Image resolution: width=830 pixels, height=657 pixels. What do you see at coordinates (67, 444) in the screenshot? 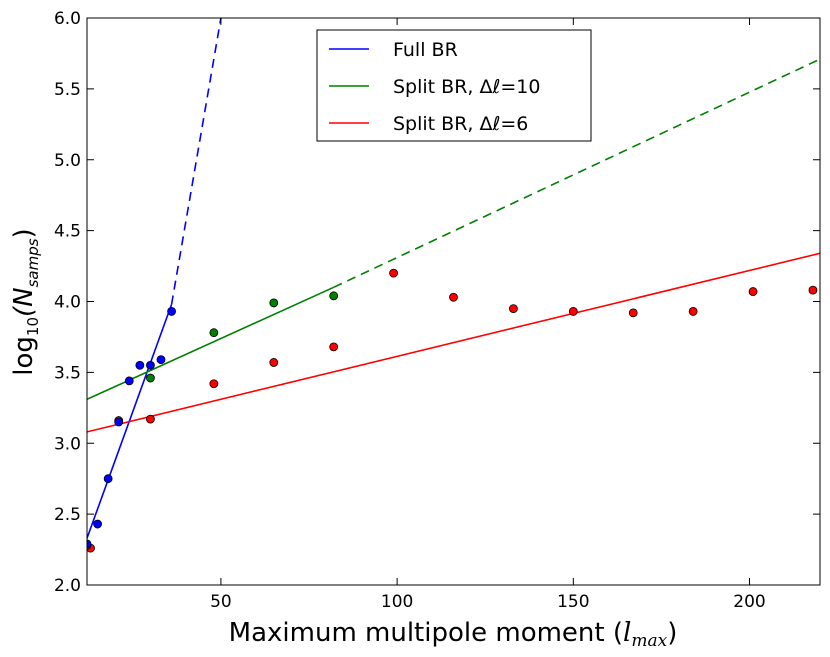
I see `y-tick-label-2: 3.0` at bounding box center [67, 444].